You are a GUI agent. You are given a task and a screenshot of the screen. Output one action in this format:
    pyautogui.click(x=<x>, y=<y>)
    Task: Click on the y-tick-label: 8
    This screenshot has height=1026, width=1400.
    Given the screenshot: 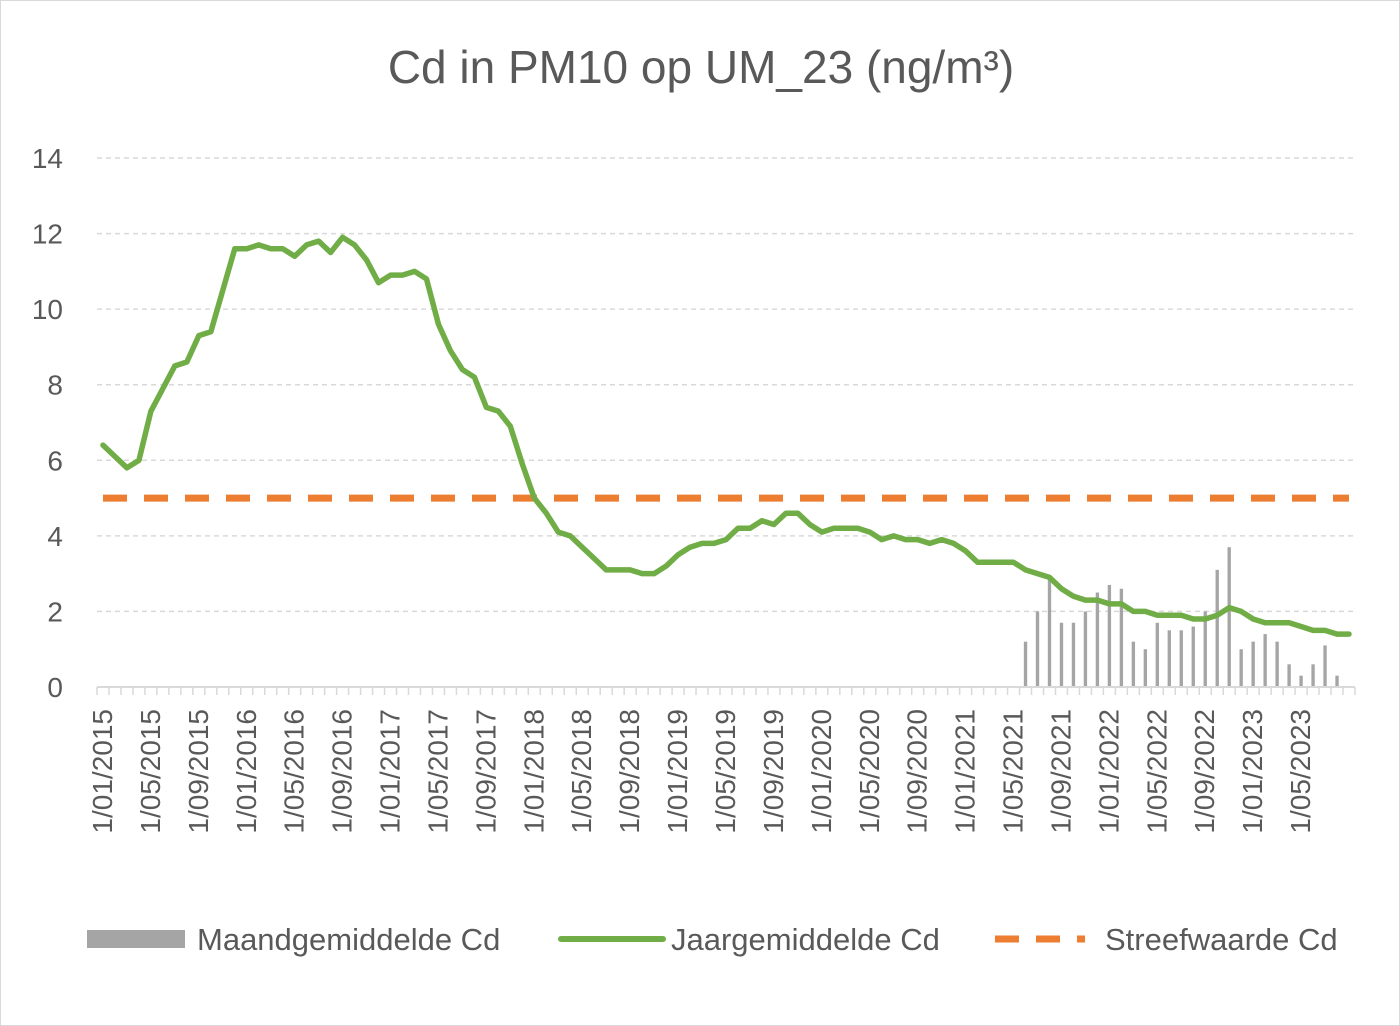 What is the action you would take?
    pyautogui.click(x=55, y=385)
    